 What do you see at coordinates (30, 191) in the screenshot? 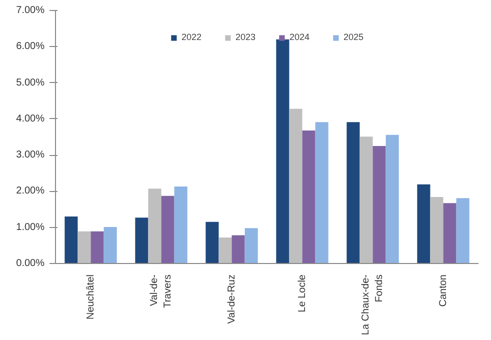
I see `y-tick-label: 2.00%` at bounding box center [30, 191].